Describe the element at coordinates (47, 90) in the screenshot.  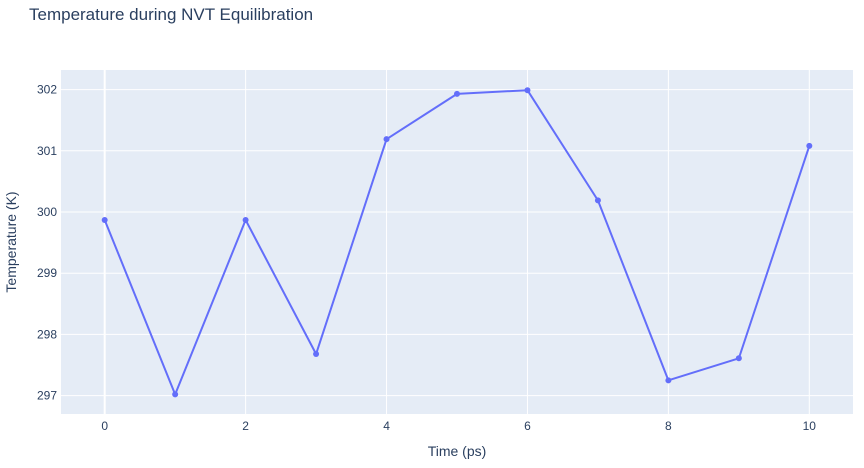
I see `y-tick-label: 302` at that location.